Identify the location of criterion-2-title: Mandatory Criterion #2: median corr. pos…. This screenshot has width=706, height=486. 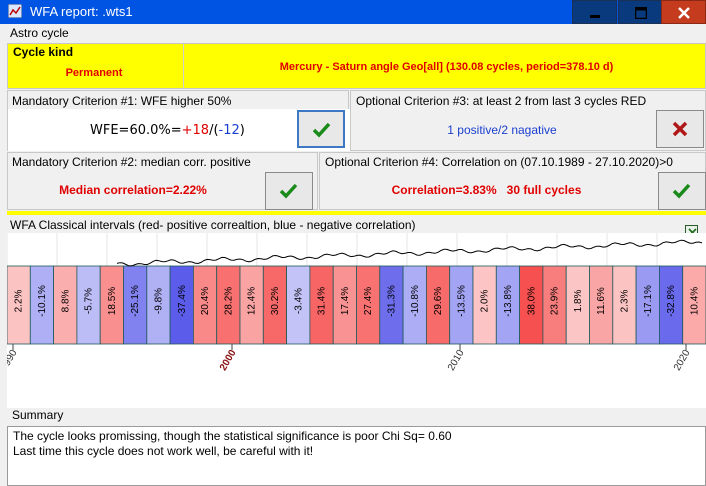
(131, 162).